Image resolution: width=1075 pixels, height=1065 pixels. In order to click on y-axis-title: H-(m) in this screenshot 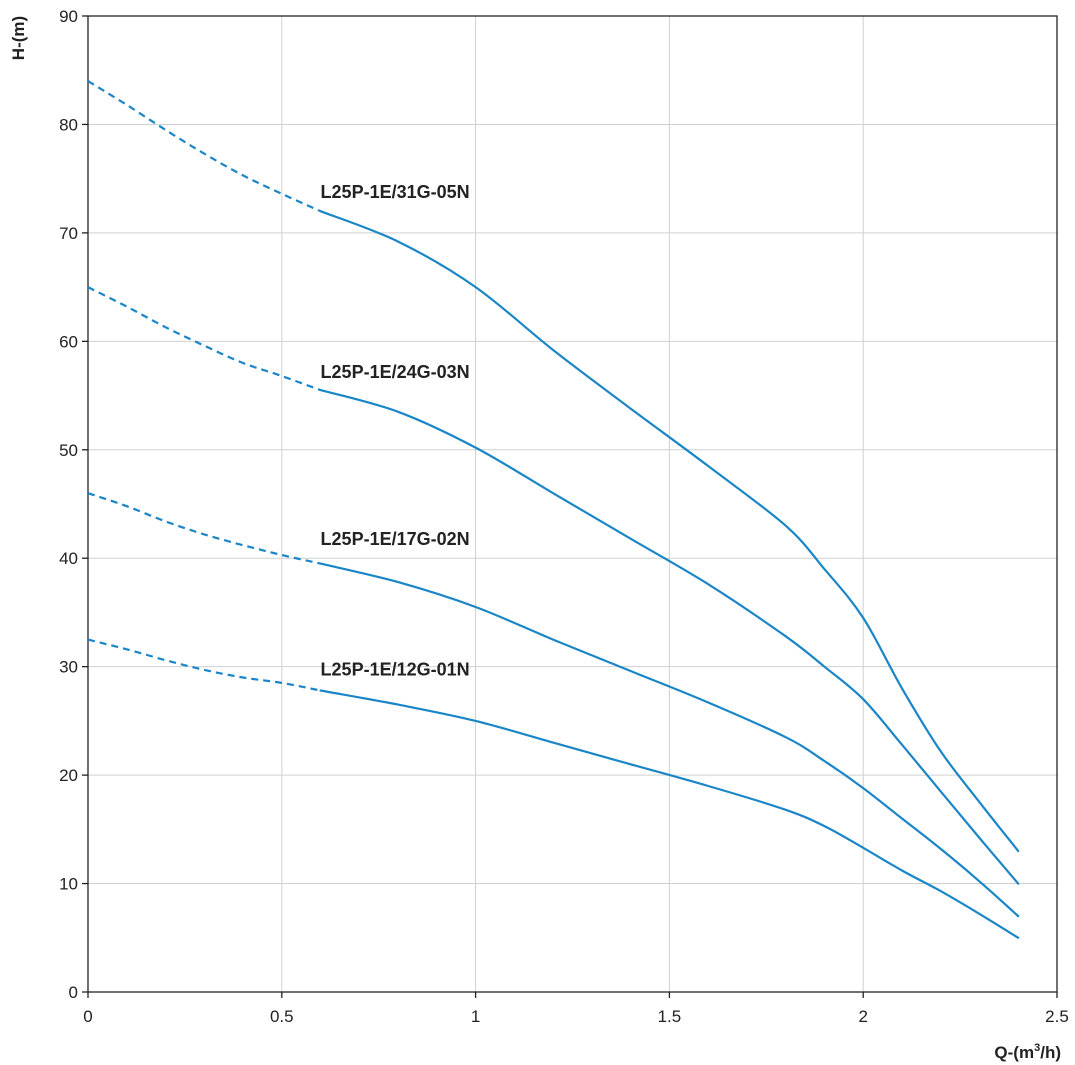, I will do `click(18, 38)`.